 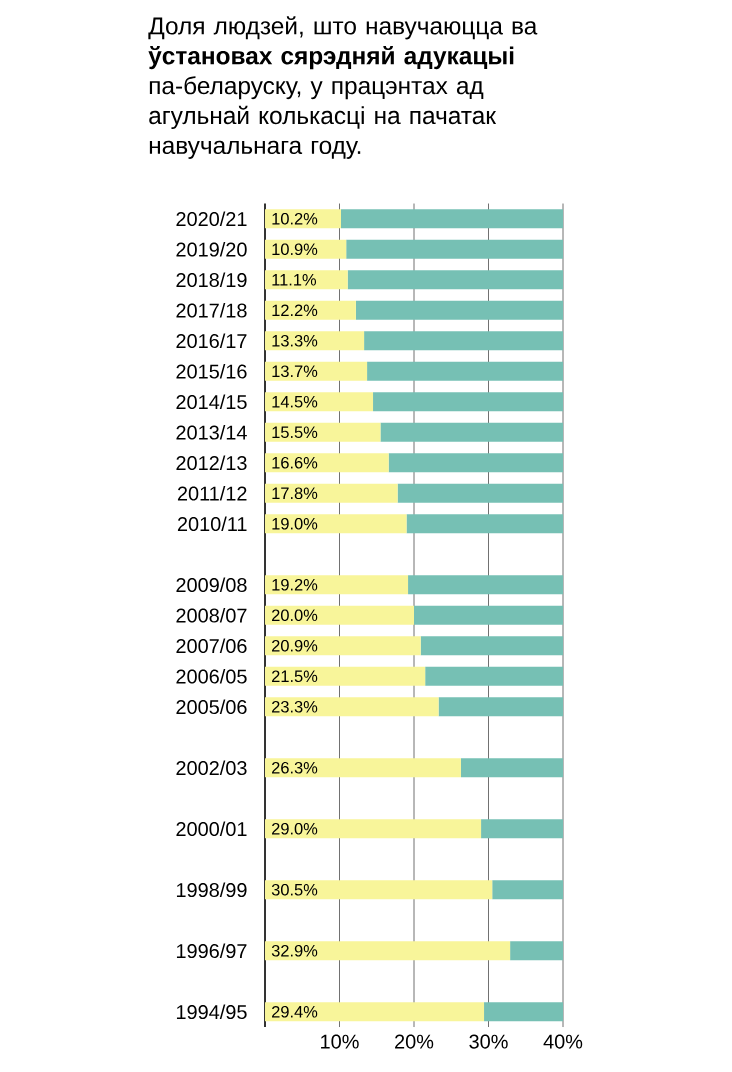 I want to click on x-tick-label: 10%, so click(x=340, y=1041).